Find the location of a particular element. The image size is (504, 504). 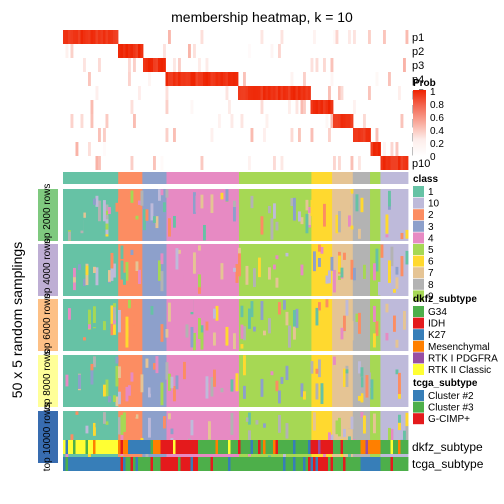

membership-row-label: p4 is located at coordinates (418, 80).